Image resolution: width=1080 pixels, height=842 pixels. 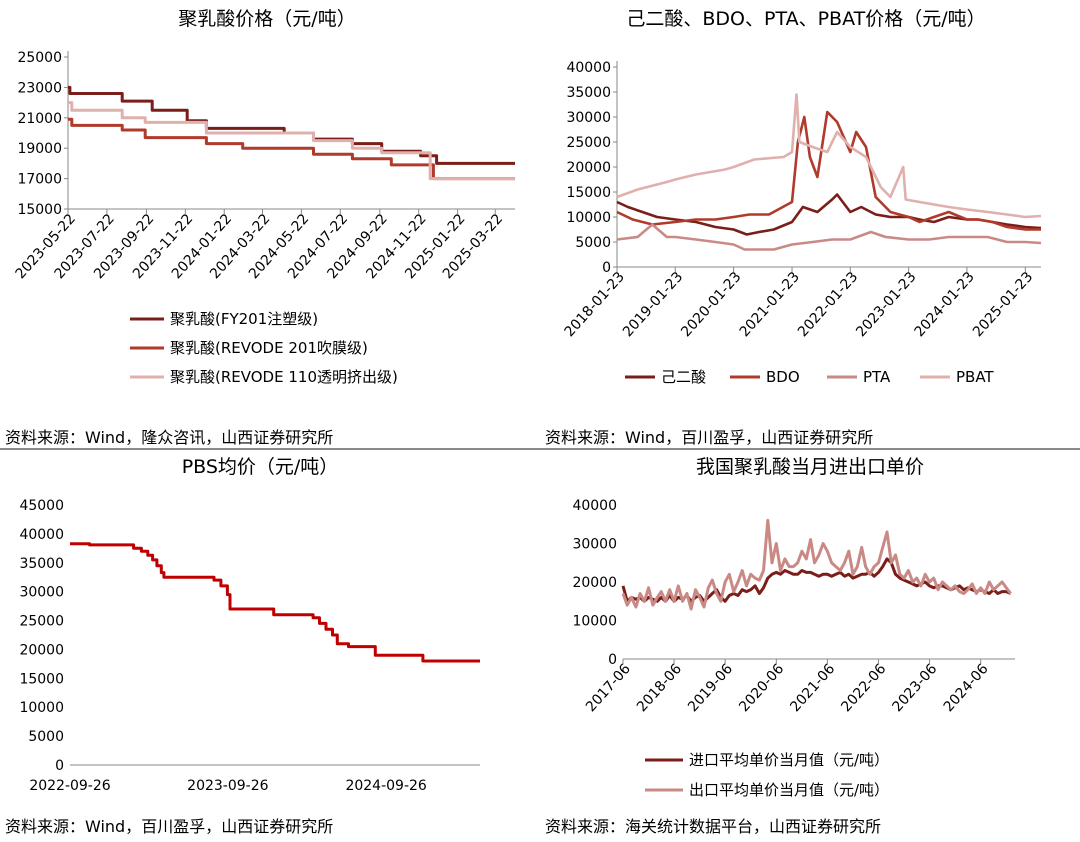 What do you see at coordinates (69, 786) in the screenshot?
I see `x-tick-label: 2022-09-26` at bounding box center [69, 786].